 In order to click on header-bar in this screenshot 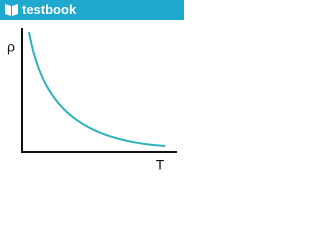, I will do `click(92, 10)`.